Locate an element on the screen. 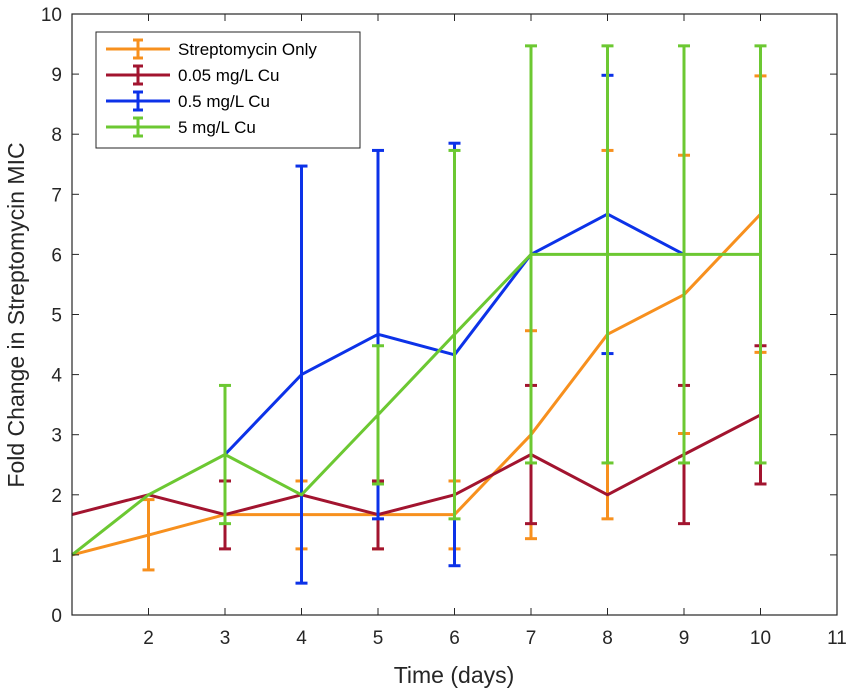 The height and width of the screenshot is (695, 851). x-tick-label: 6 is located at coordinates (454, 638).